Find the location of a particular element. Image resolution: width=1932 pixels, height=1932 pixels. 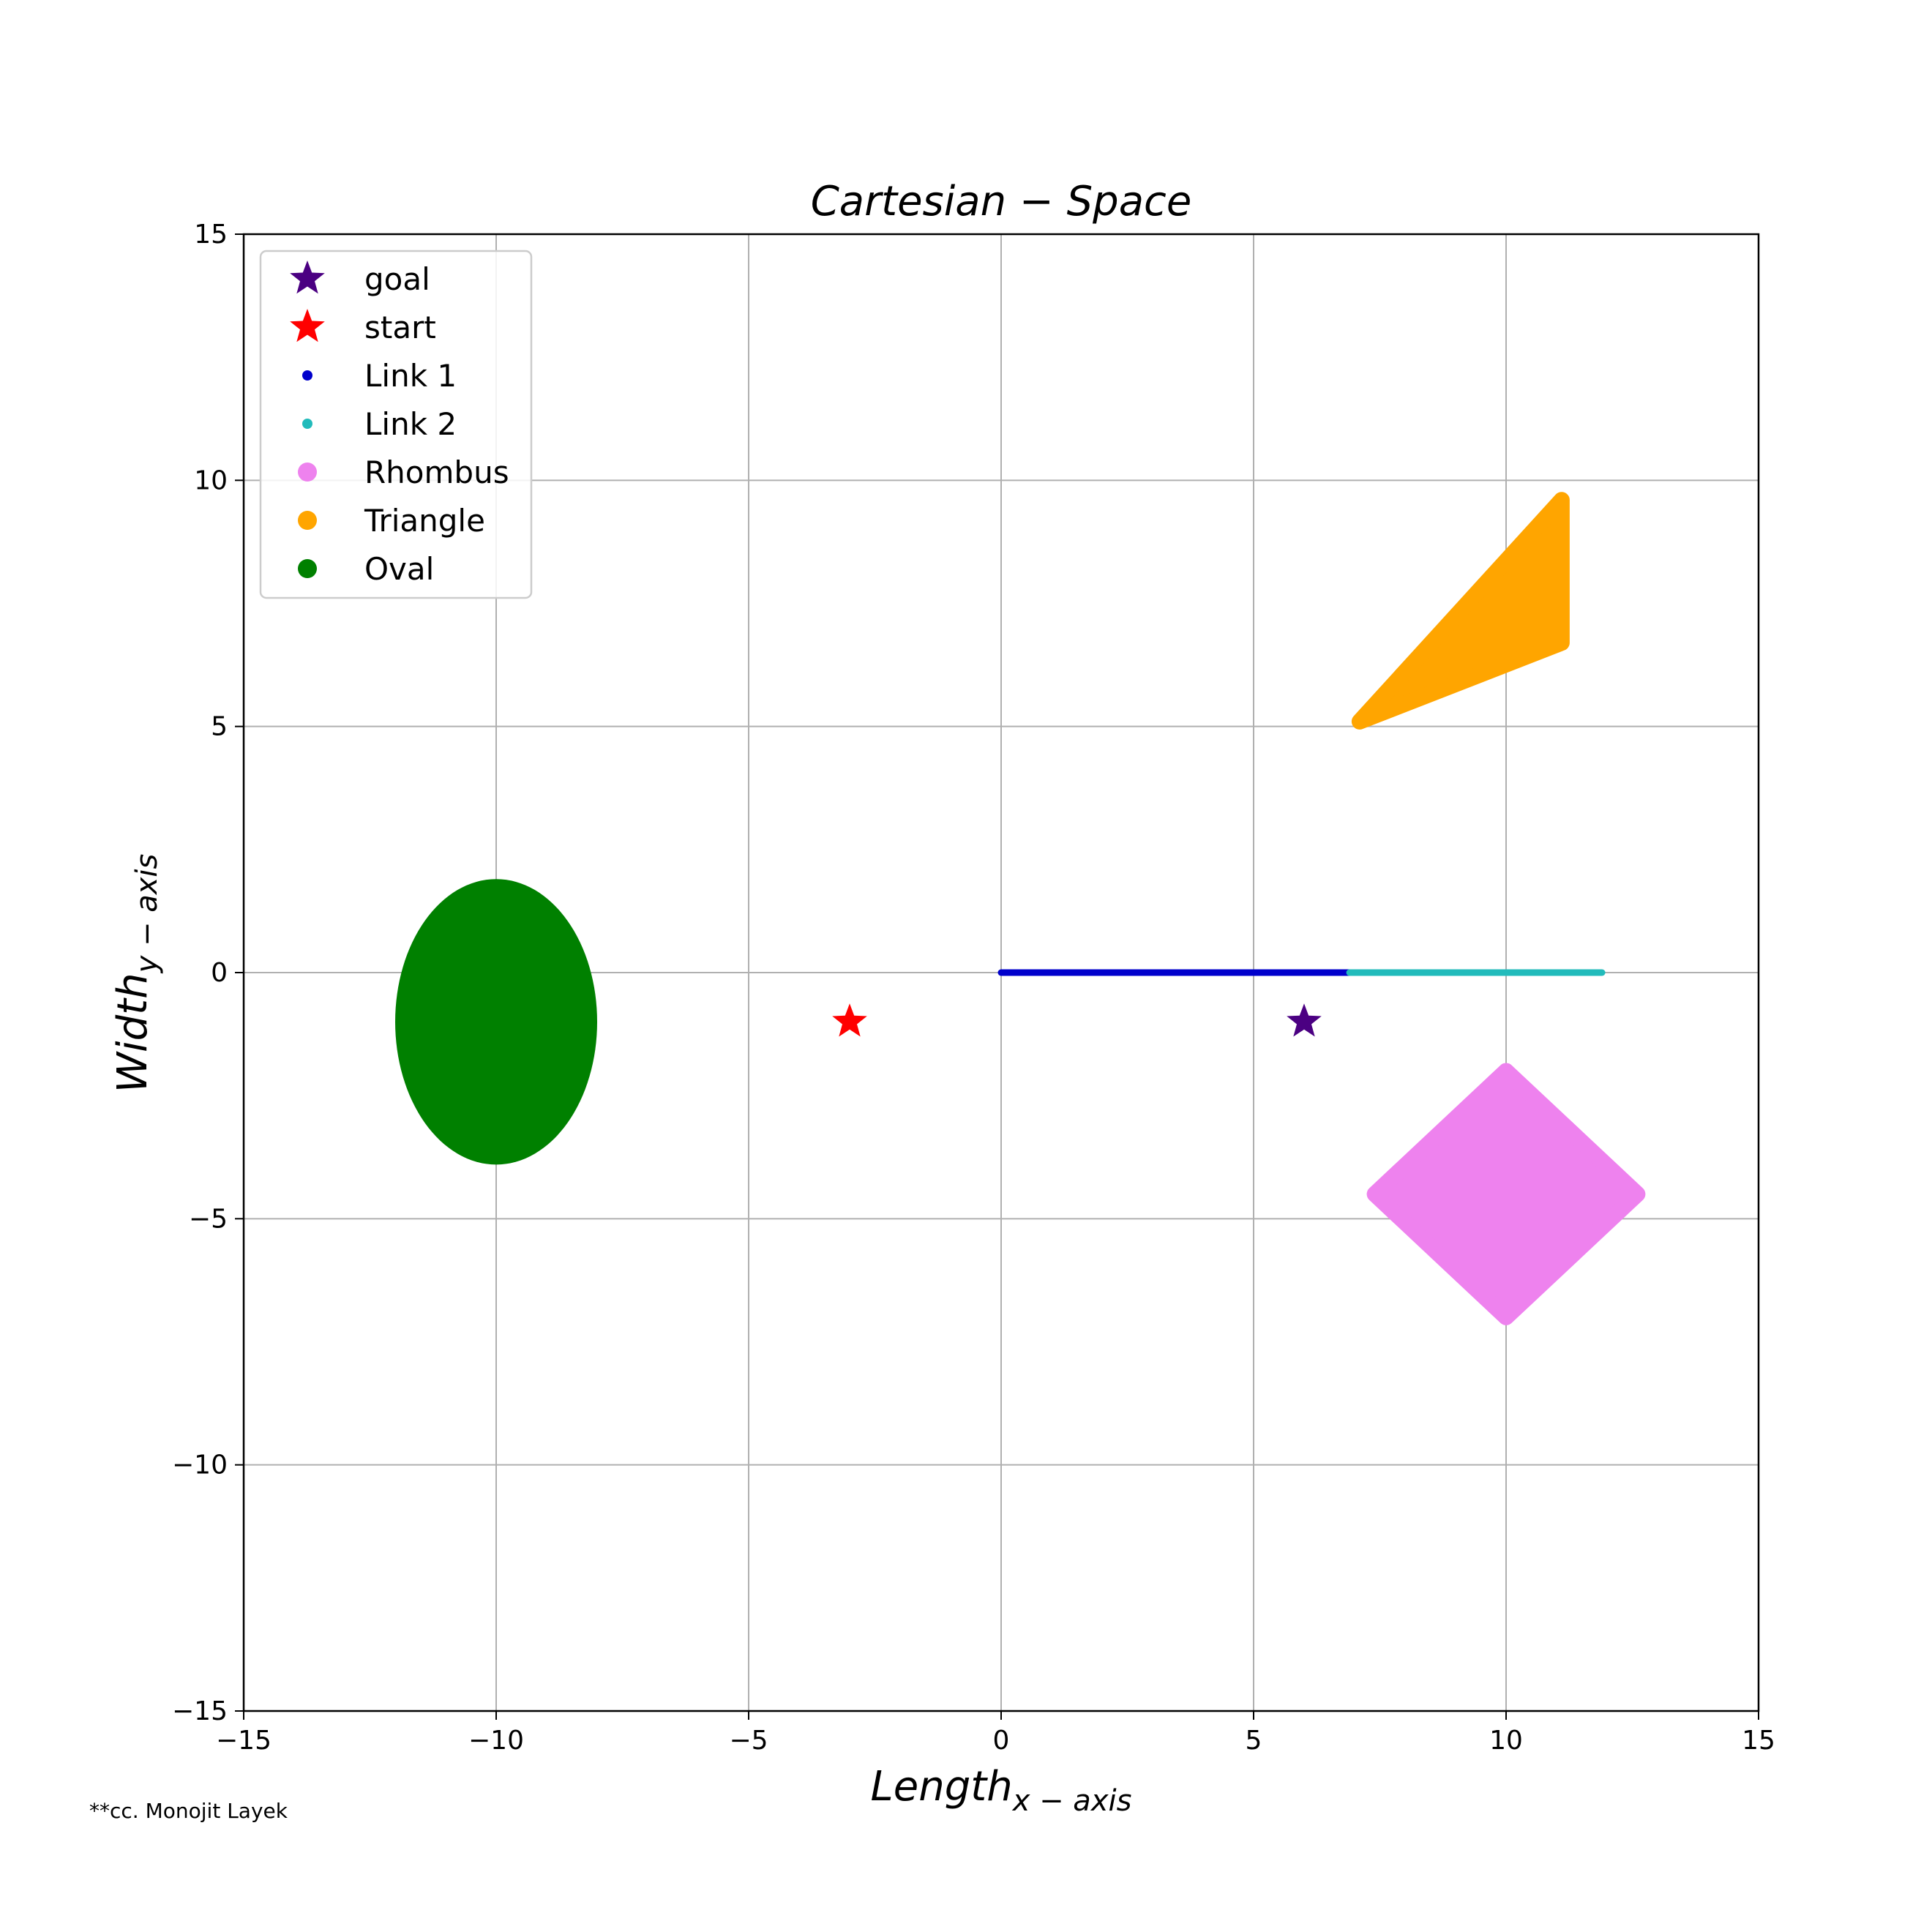

x-tick-label: −15 is located at coordinates (244, 1741).